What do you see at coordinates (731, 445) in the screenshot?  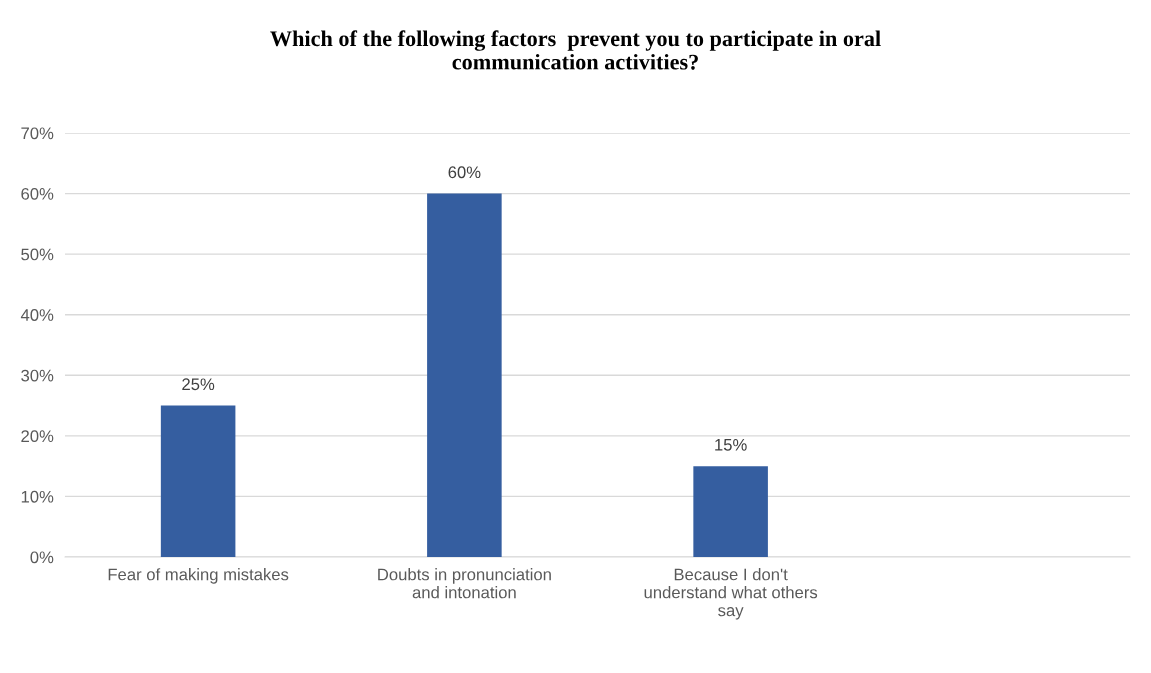 I see `data-label: 15%` at bounding box center [731, 445].